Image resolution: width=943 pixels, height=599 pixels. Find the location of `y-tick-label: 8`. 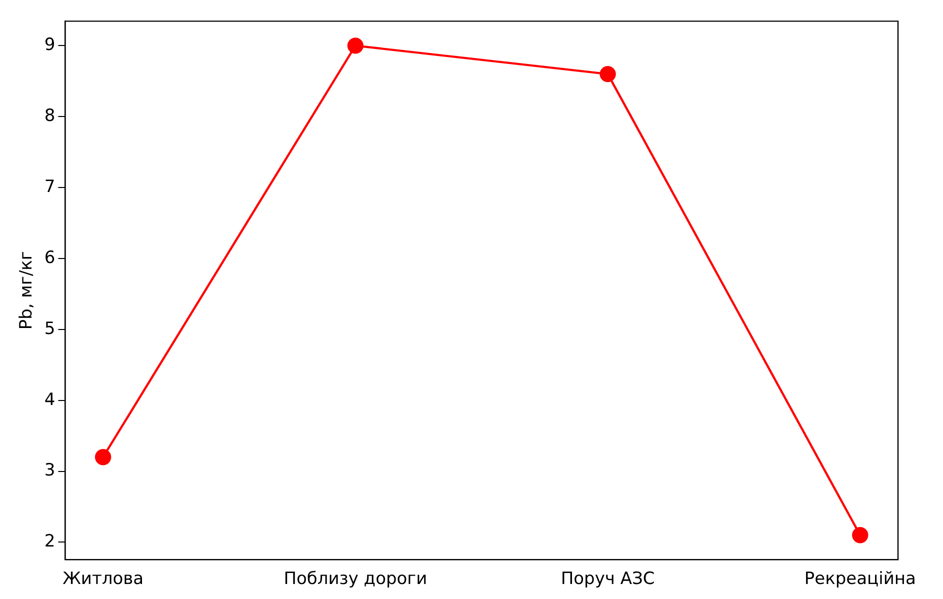

y-tick-label: 8 is located at coordinates (50, 116).